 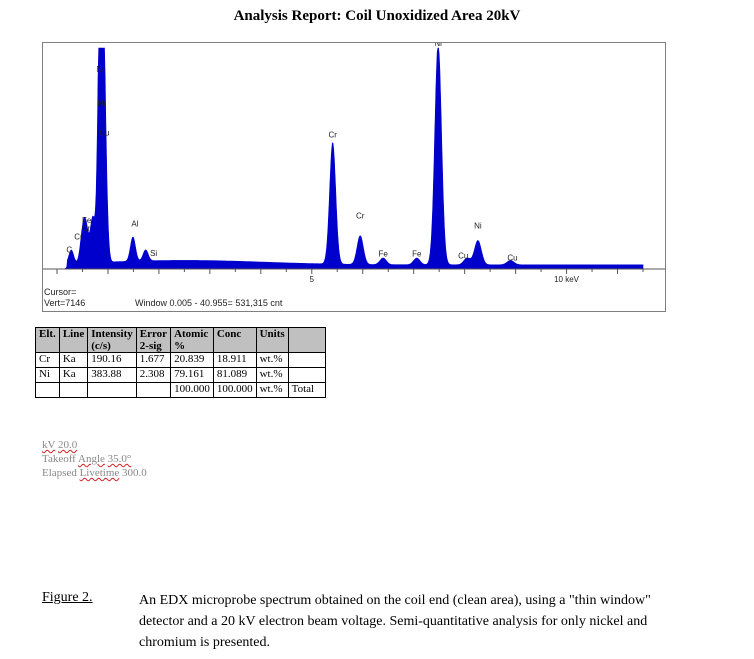 I want to click on table-cell: Ni, so click(x=47, y=375).